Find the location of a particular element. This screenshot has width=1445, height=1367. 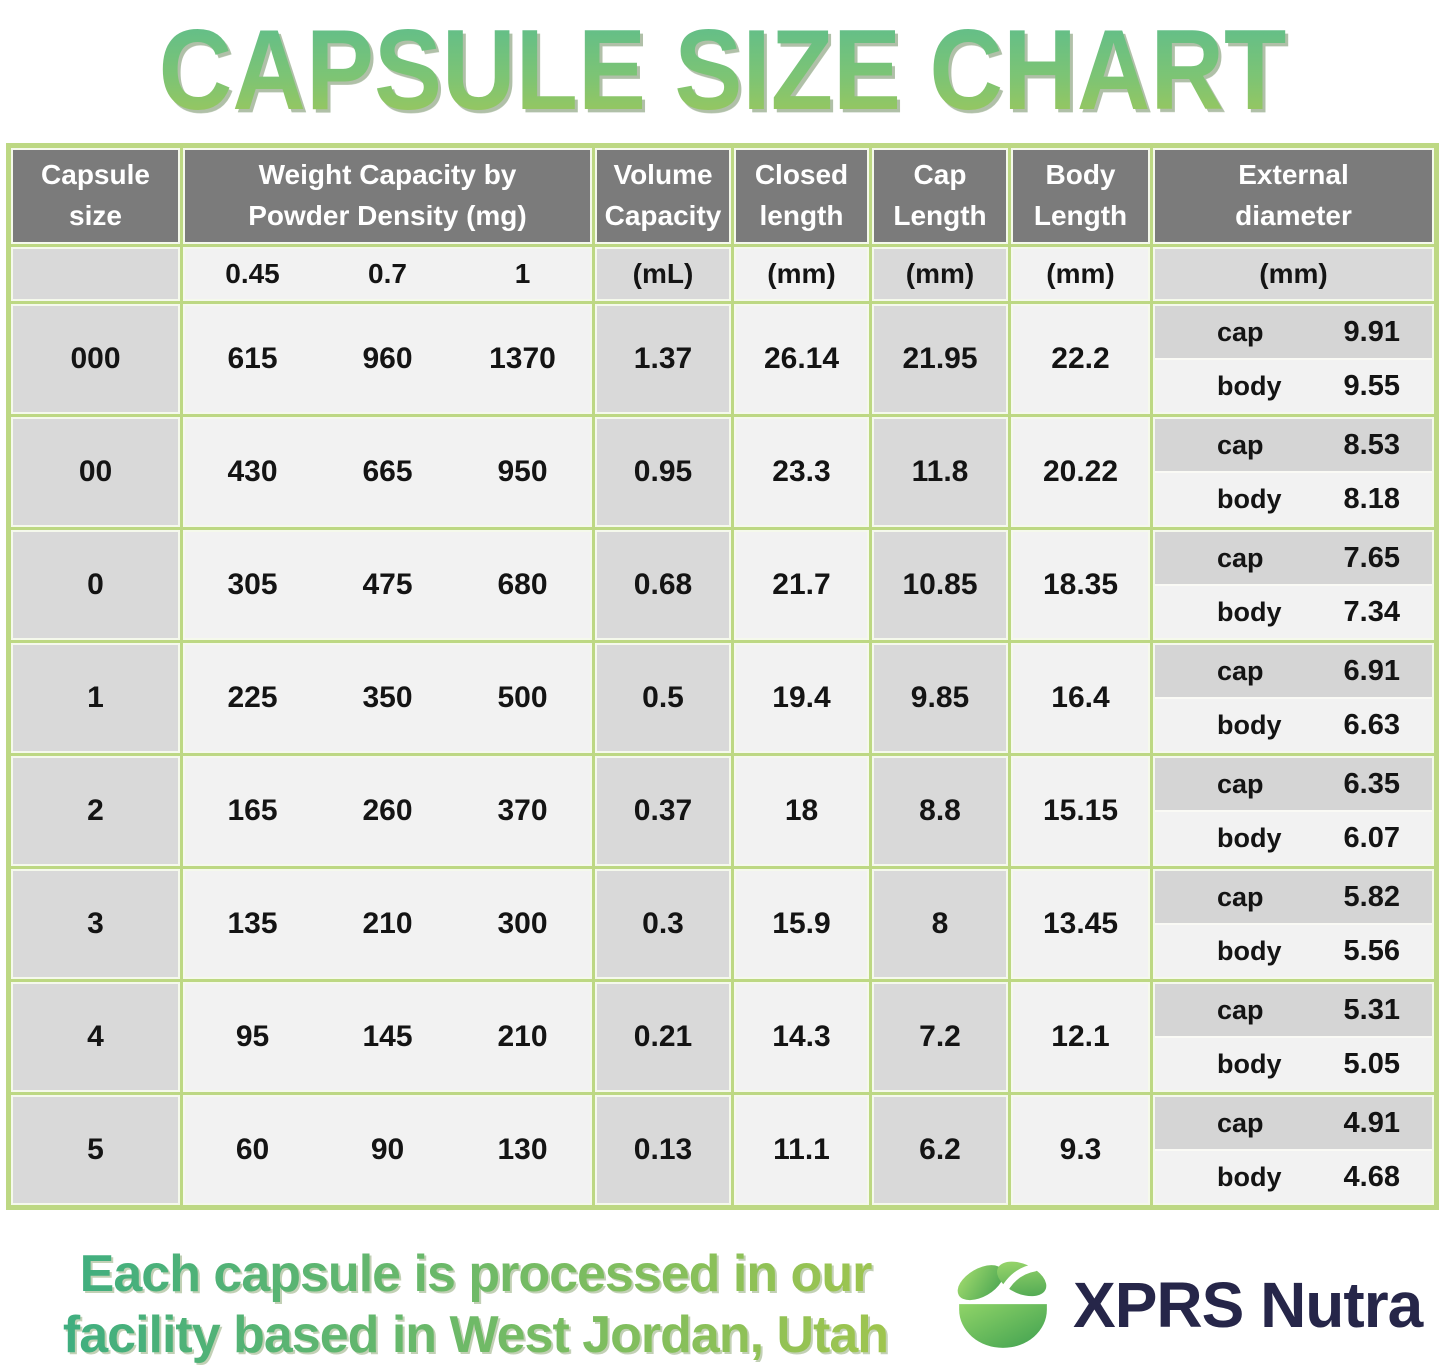

body-length-value: 12.1 is located at coordinates (1080, 1036).